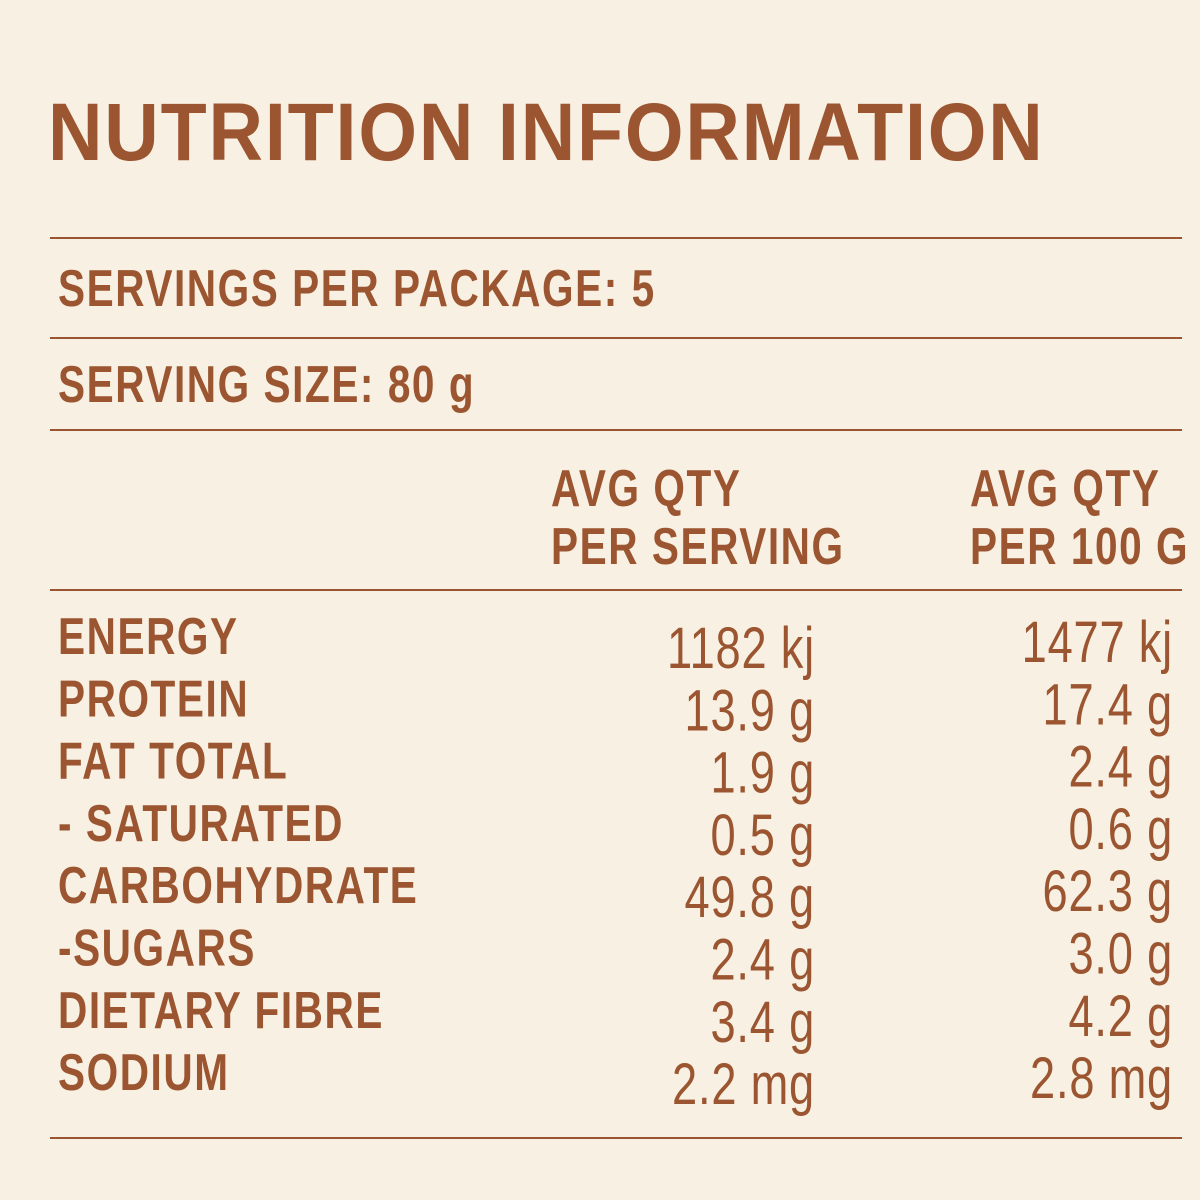  Describe the element at coordinates (266, 384) in the screenshot. I see `serving-size: SERVING SIZE: 80 g` at that location.